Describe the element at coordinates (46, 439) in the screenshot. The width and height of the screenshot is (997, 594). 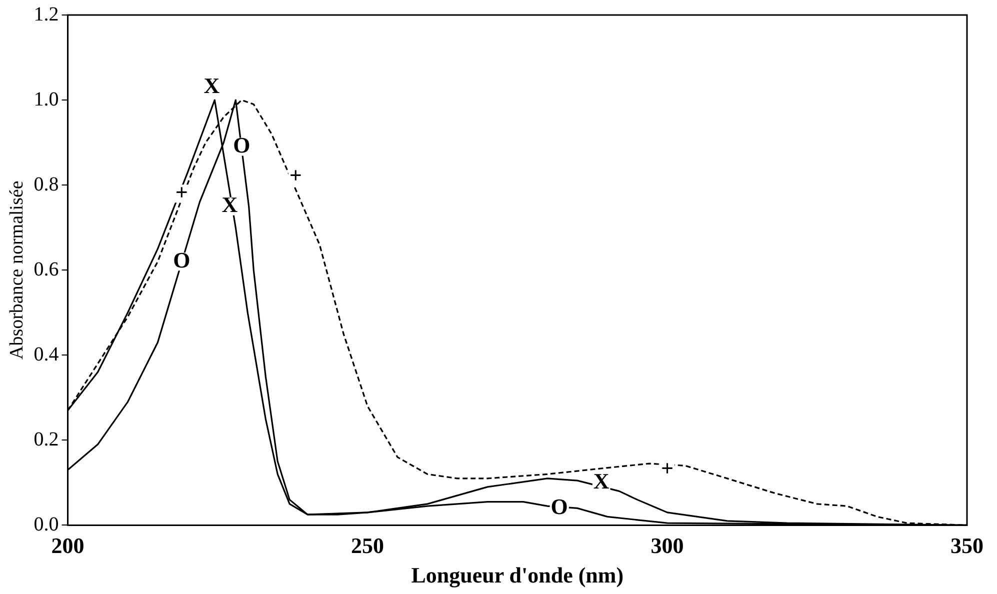
I see `y-tick-label: 0.2` at that location.